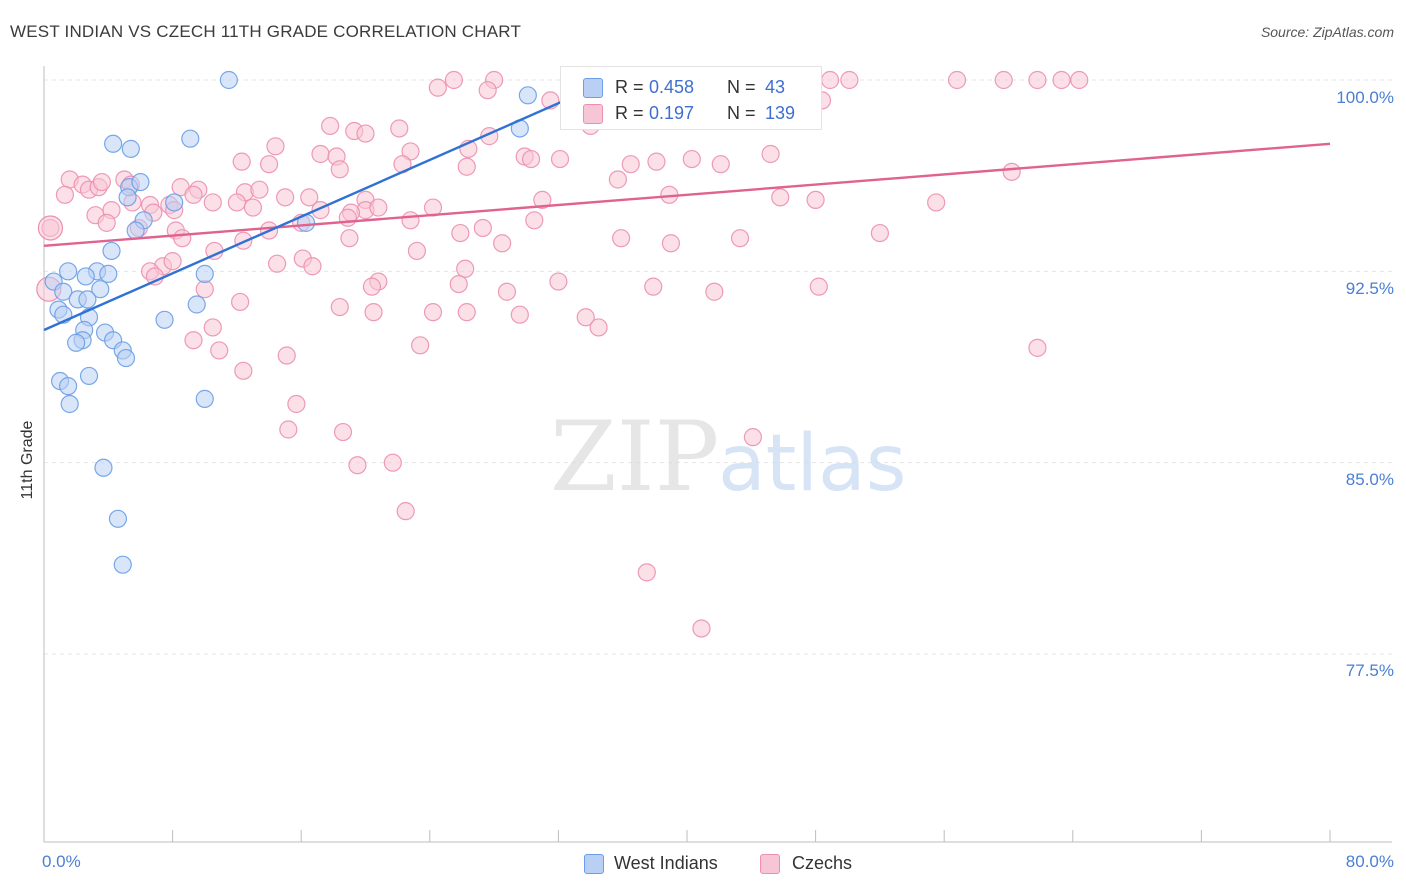 The width and height of the screenshot is (1406, 892). Describe the element at coordinates (687, 195) in the screenshot. I see `czechs-trend-line` at that location.